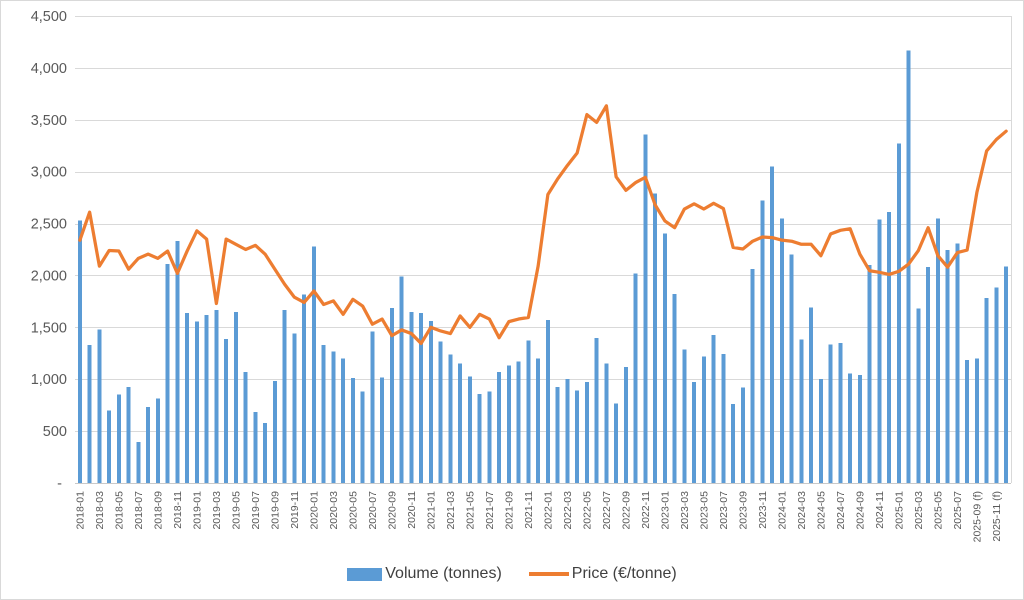  Describe the element at coordinates (49, 17) in the screenshot. I see `y-tick-label: 4,500` at that location.